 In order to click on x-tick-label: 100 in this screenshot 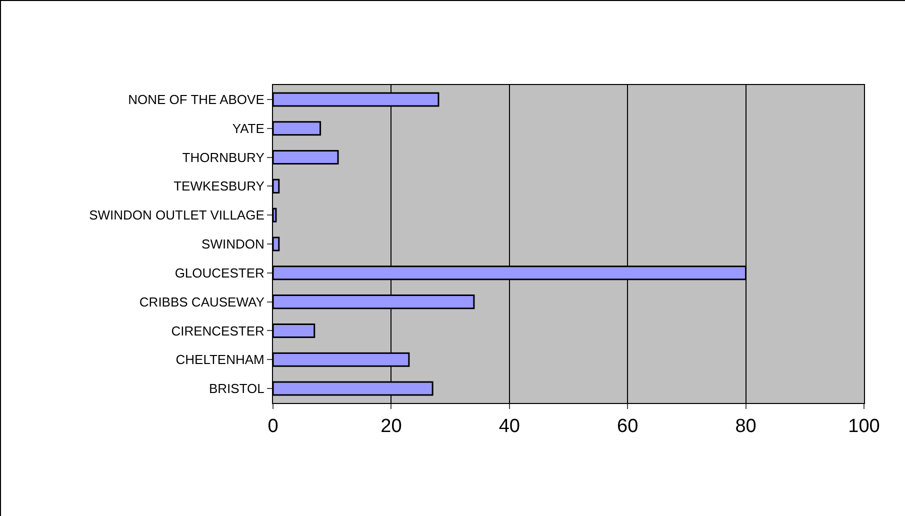, I will do `click(864, 426)`.